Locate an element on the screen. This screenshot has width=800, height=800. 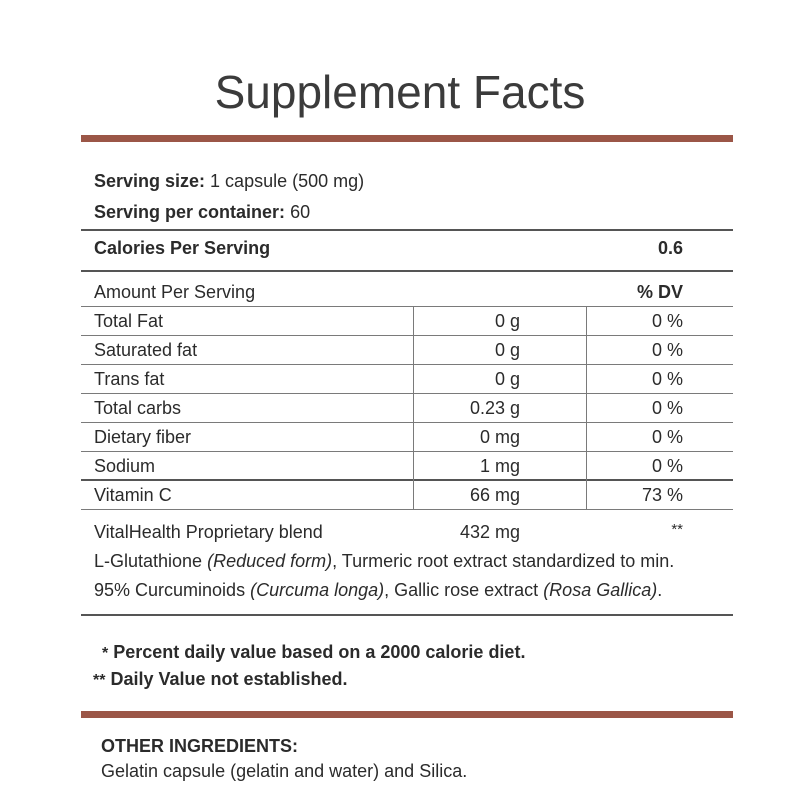
blend-amount: 432 mg is located at coordinates (489, 532).